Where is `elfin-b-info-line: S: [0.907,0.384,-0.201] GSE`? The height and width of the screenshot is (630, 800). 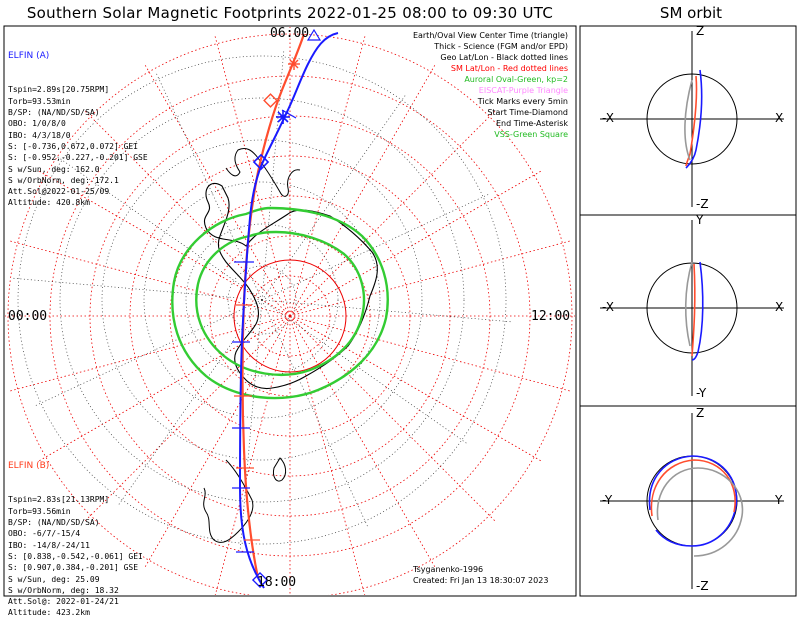
elfin-b-info-line: S: [0.907,0.384,-0.201] GSE is located at coordinates (73, 568).